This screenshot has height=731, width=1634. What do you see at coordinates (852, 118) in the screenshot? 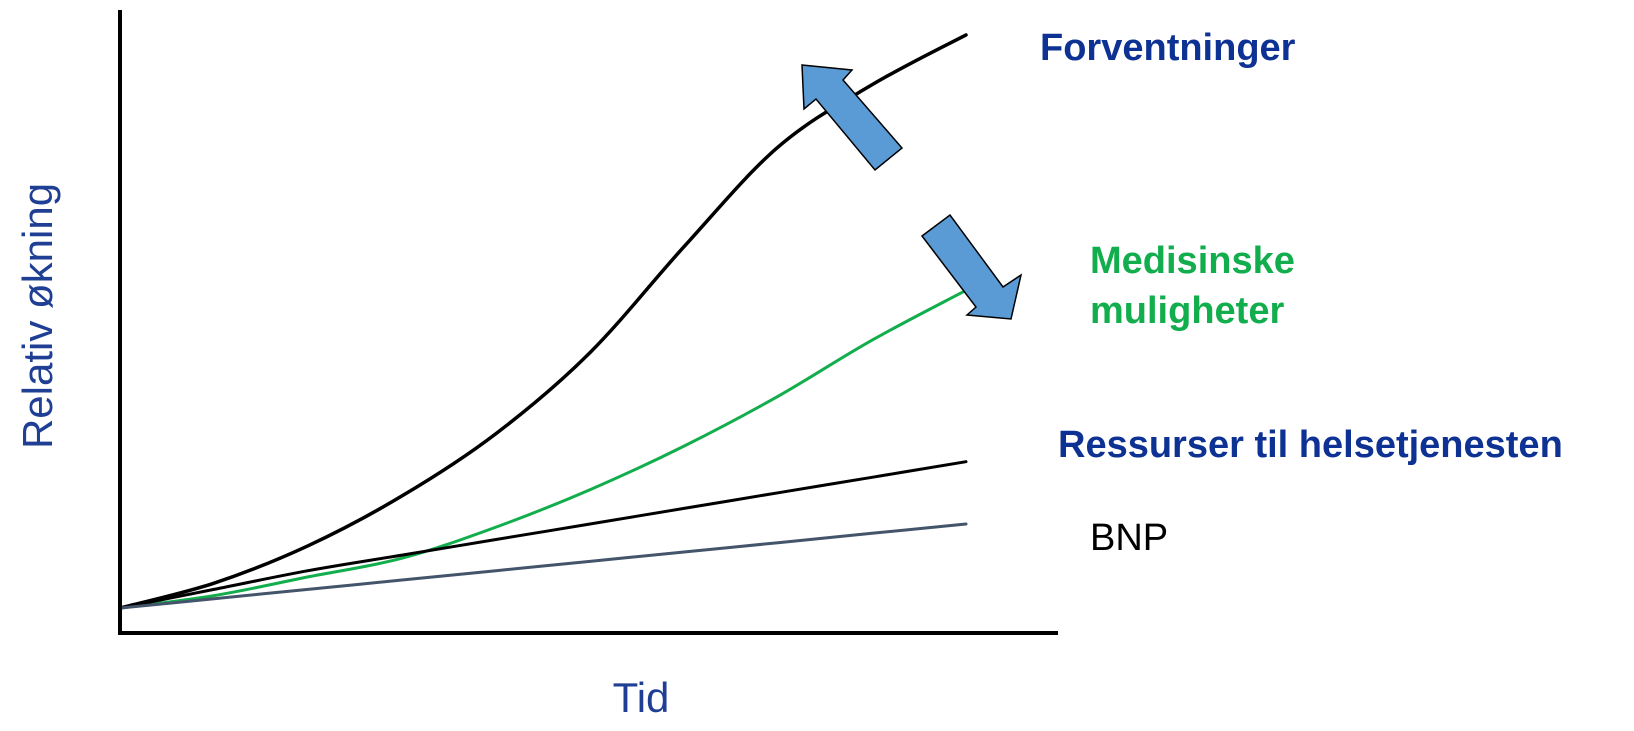
I see `arrow-up-left` at bounding box center [852, 118].